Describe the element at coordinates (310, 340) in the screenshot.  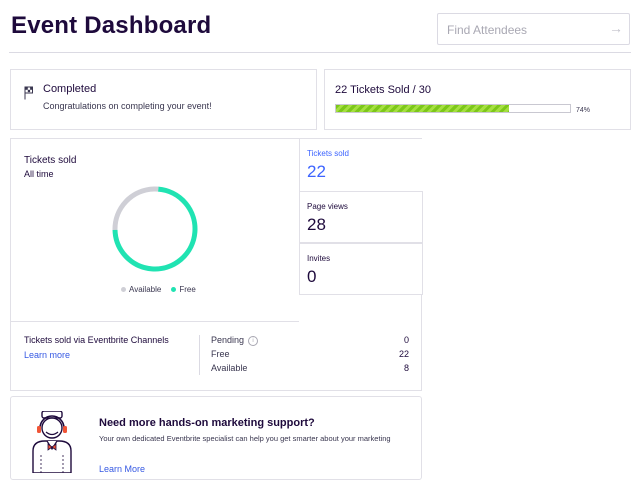
I see `stat-row-pending: Pending i 0` at that location.